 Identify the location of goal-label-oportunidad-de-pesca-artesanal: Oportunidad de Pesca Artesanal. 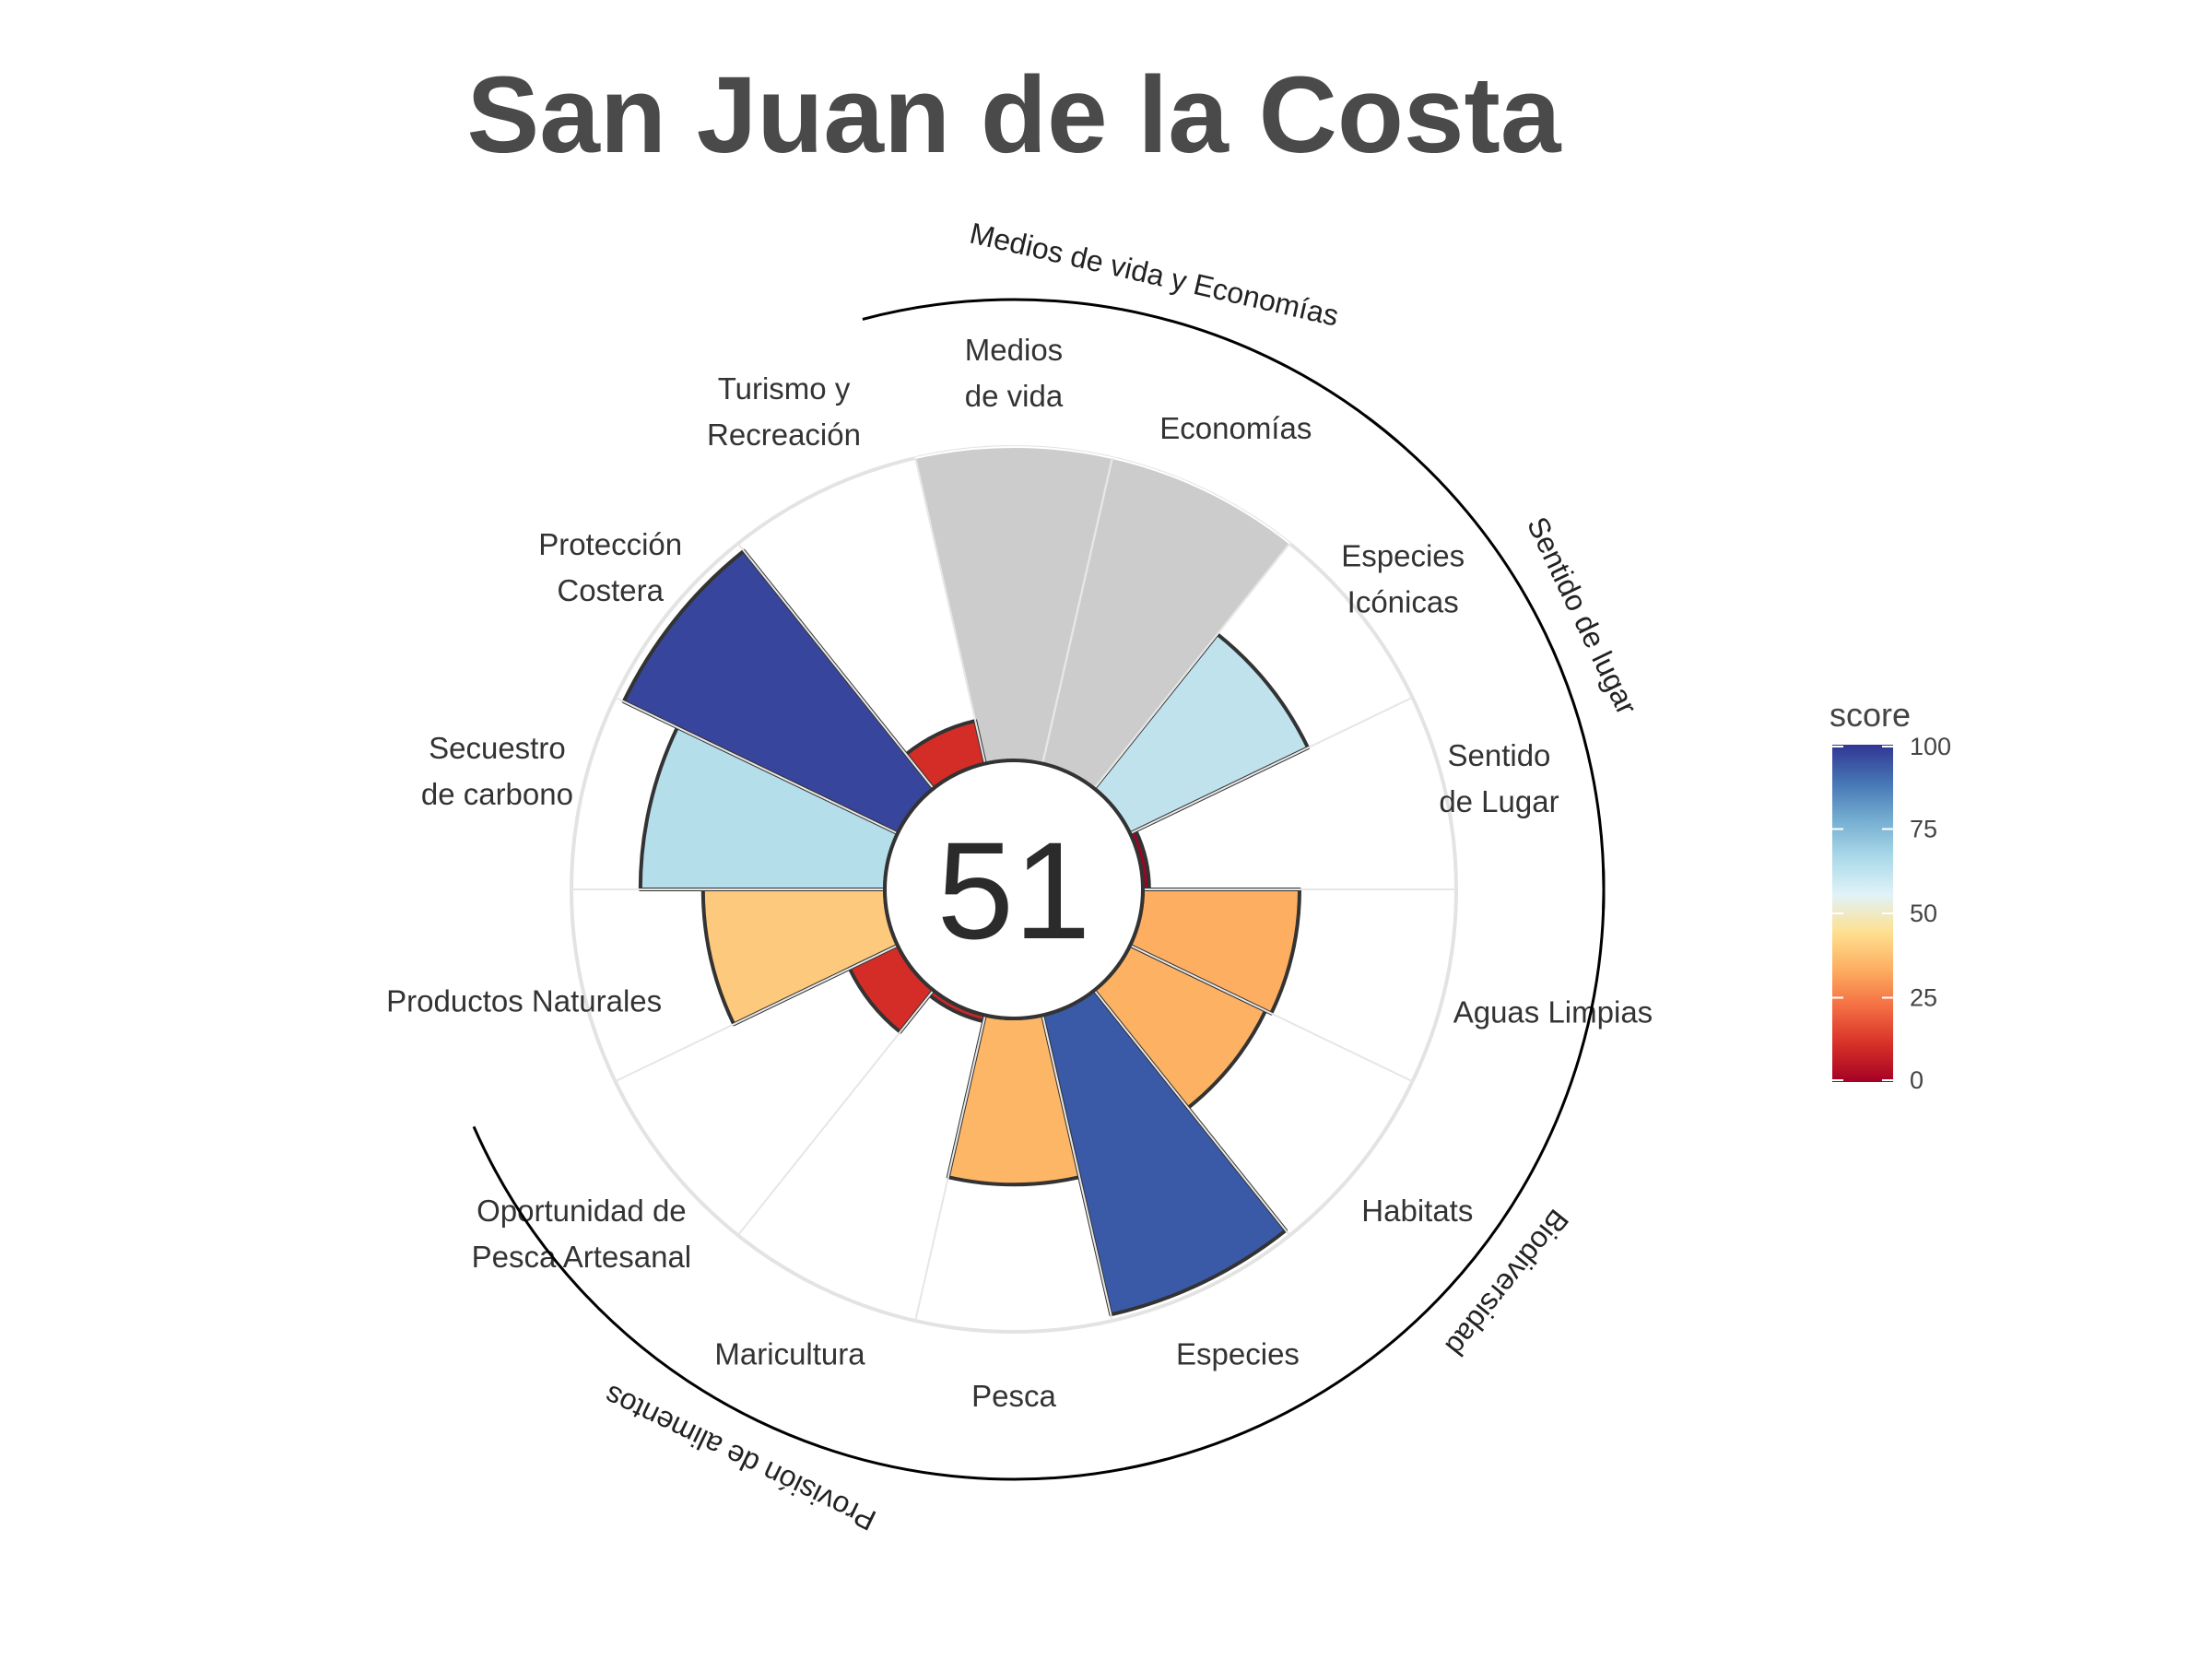
(581, 1234).